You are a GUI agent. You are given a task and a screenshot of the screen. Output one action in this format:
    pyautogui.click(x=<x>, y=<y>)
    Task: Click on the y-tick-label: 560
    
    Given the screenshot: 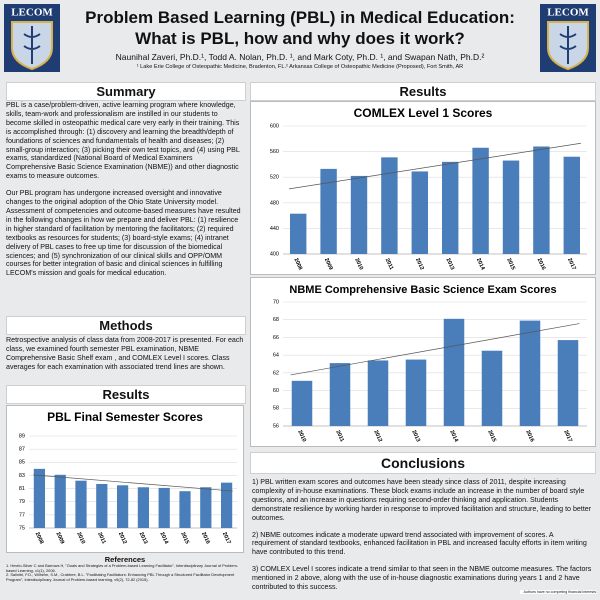 What is the action you would take?
    pyautogui.click(x=274, y=152)
    